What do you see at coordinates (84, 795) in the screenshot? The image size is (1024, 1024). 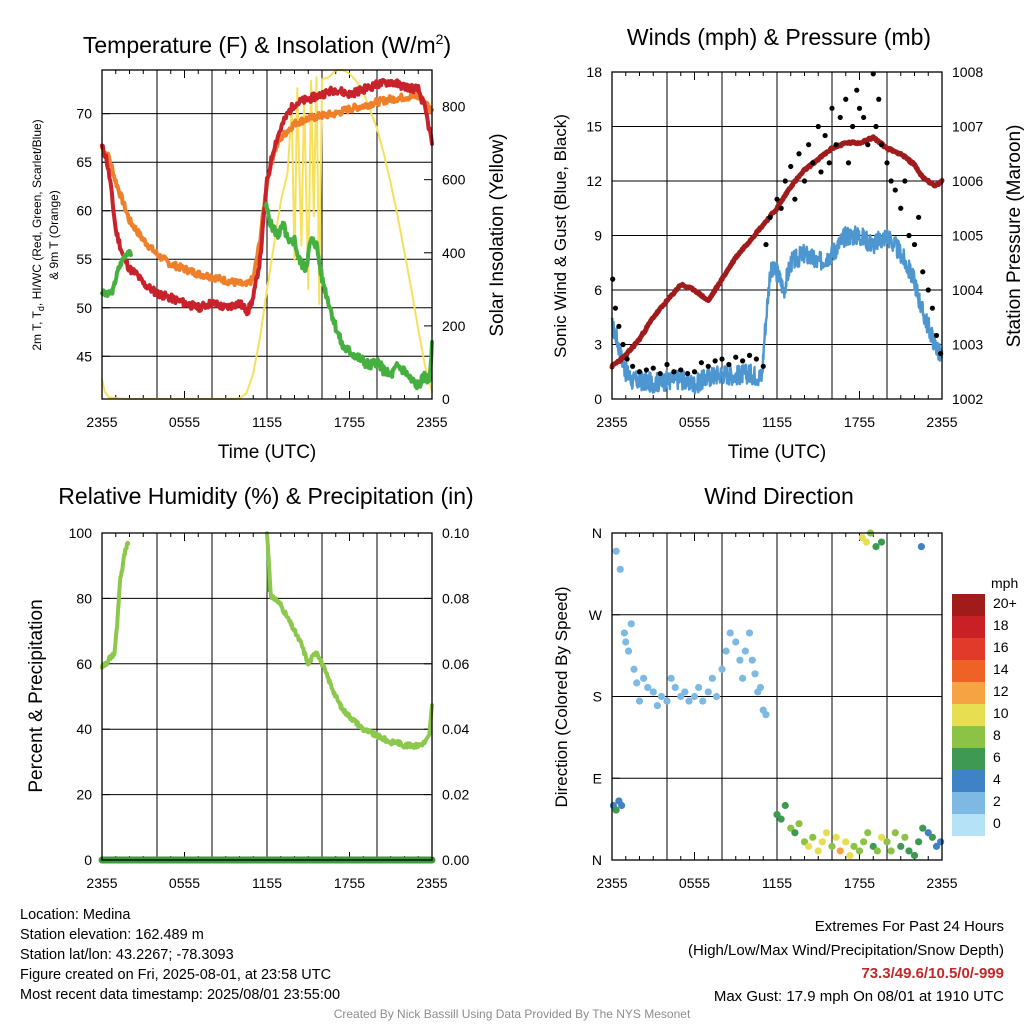 I see `y-tick-label: 20` at bounding box center [84, 795].